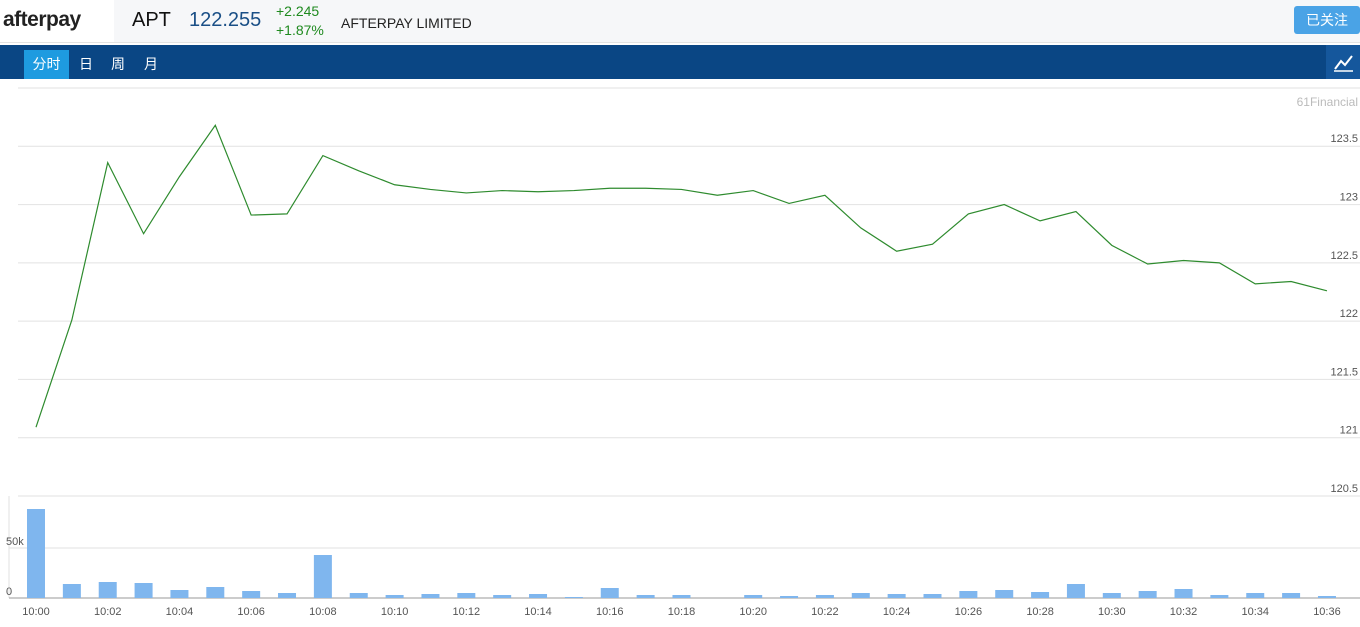 This screenshot has width=1360, height=627. I want to click on tab: 周, so click(118, 64).